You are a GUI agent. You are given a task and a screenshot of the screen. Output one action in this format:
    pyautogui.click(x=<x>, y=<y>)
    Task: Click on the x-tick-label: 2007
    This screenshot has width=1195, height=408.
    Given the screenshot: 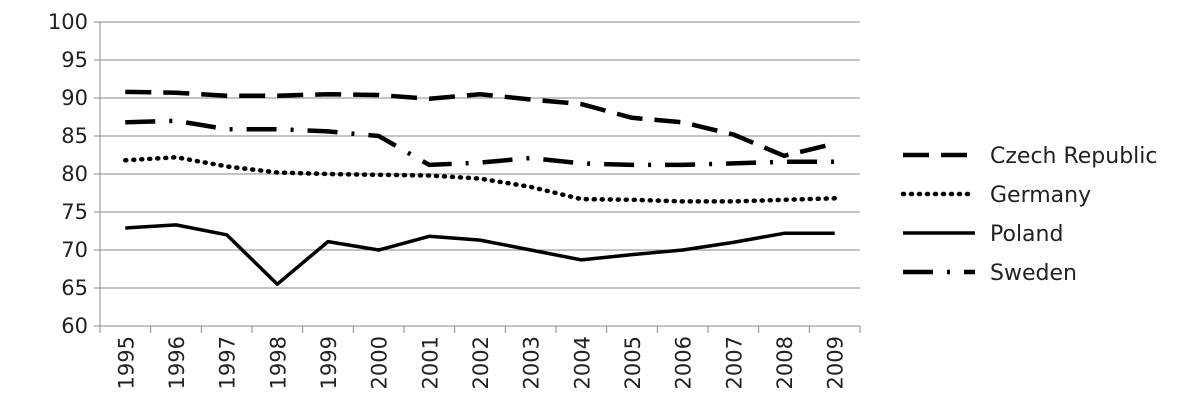 What is the action you would take?
    pyautogui.click(x=734, y=362)
    